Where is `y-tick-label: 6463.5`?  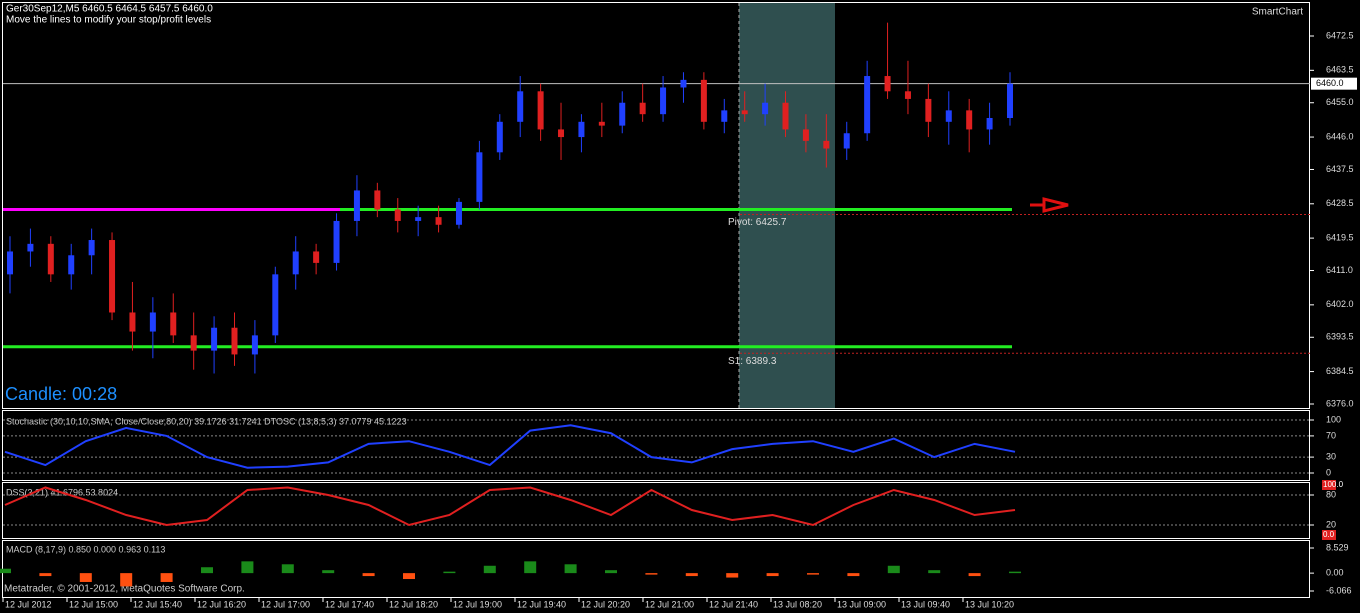
y-tick-label: 6463.5 is located at coordinates (1340, 70).